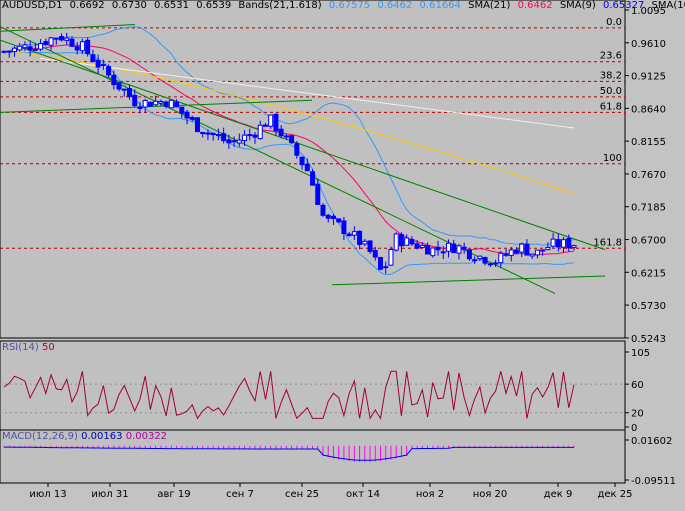 This screenshot has height=511, width=685. What do you see at coordinates (430, 494) in the screenshot?
I see `time-tick-label: ноя 2` at bounding box center [430, 494].